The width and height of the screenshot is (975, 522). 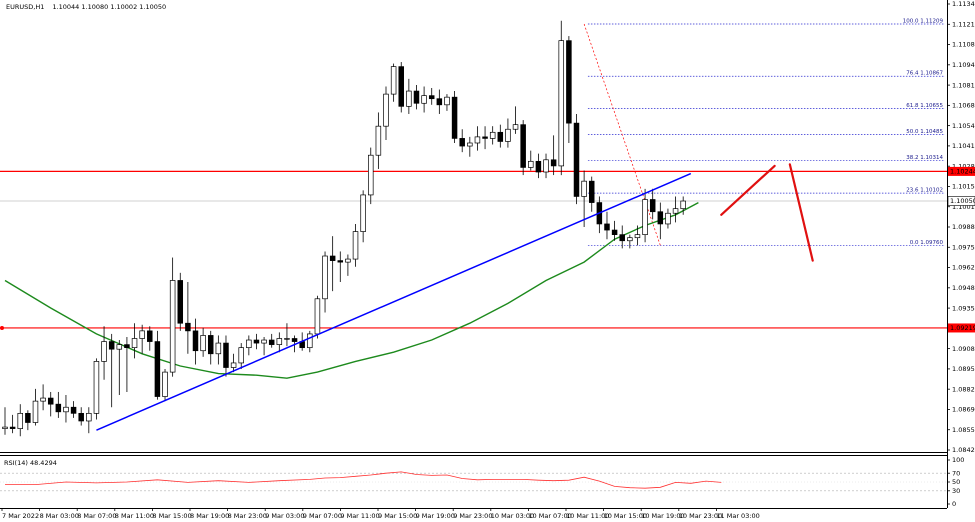 What do you see at coordinates (397, 516) in the screenshot?
I see `time-tick-label: 9 Mar 15:00` at bounding box center [397, 516].